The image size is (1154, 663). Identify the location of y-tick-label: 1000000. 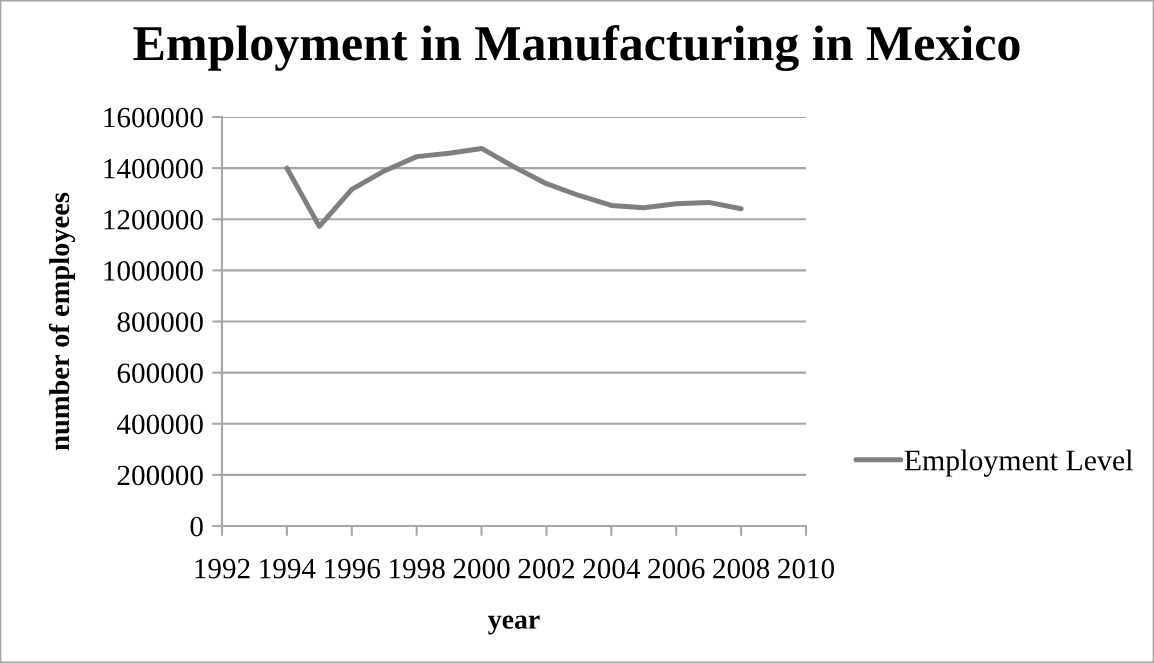
(153, 271).